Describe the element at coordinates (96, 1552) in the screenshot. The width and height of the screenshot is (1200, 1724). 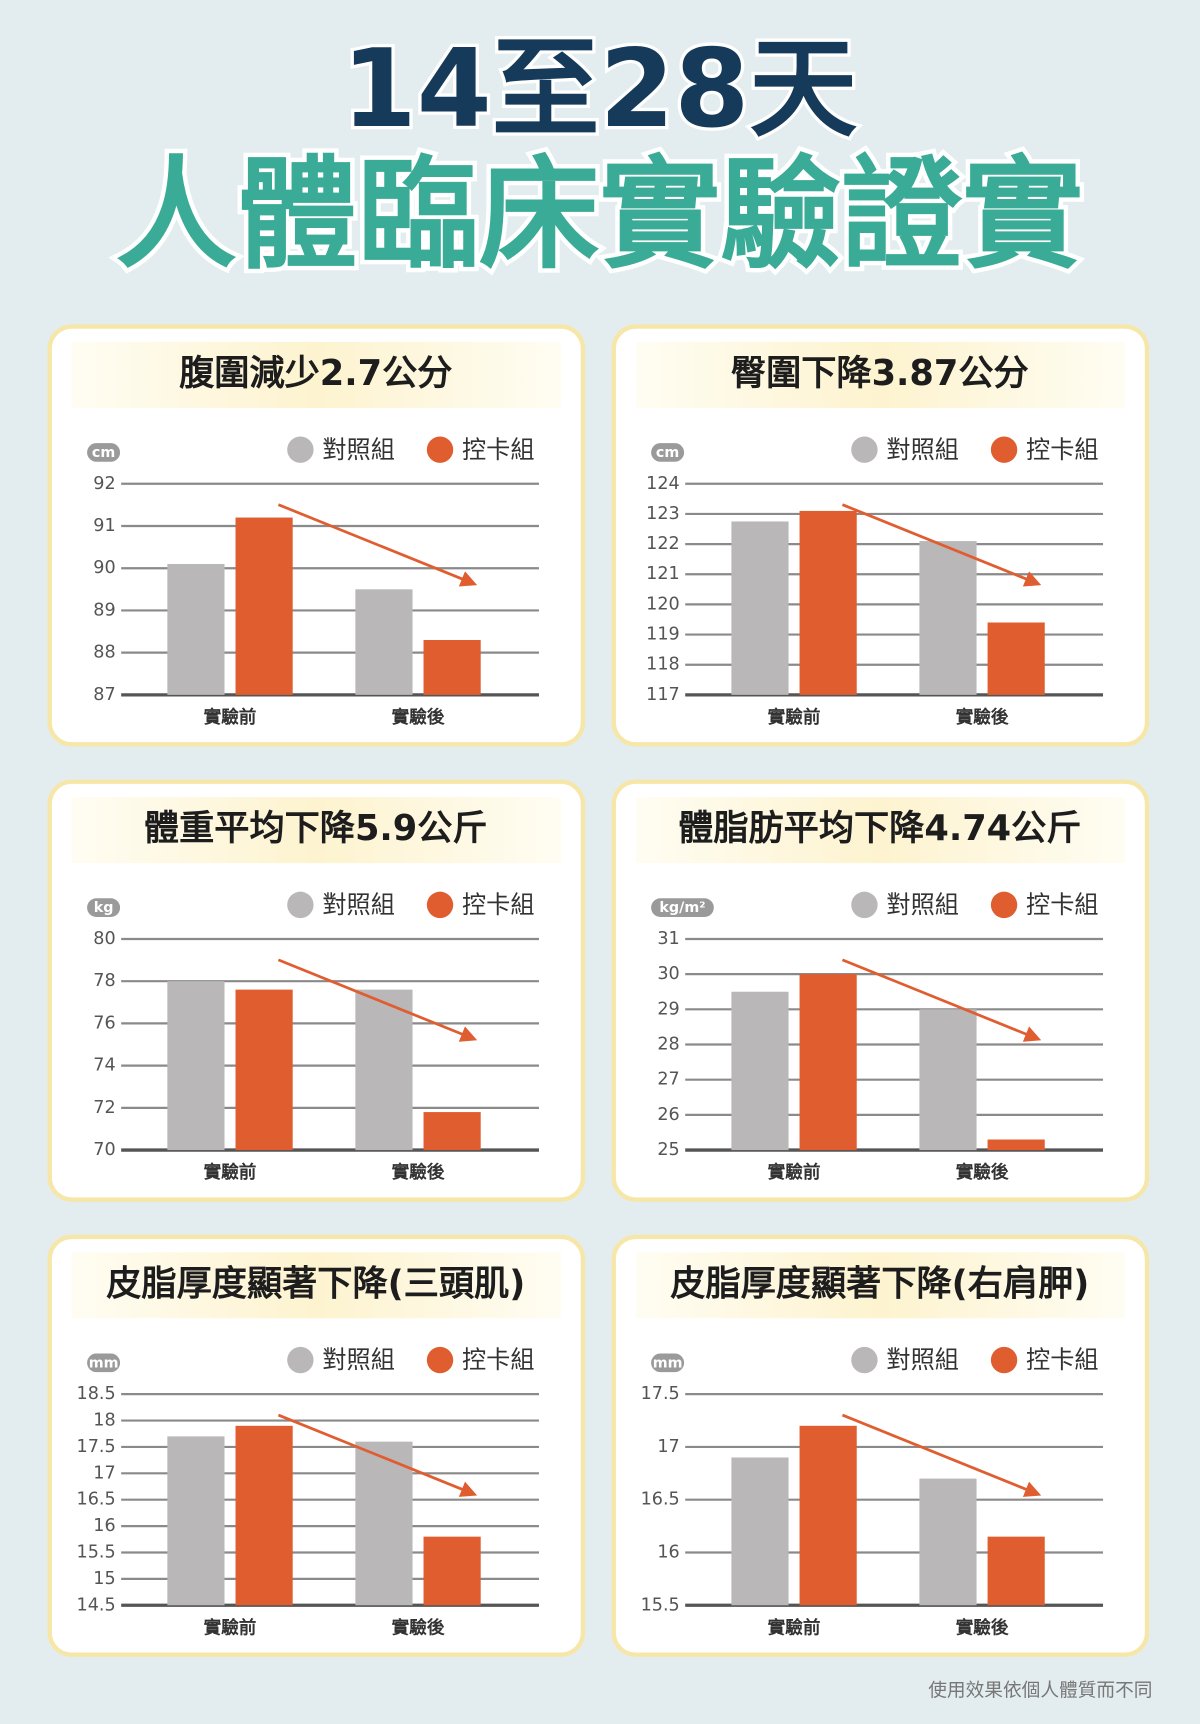
I see `y-tick-label: 15.5` at that location.